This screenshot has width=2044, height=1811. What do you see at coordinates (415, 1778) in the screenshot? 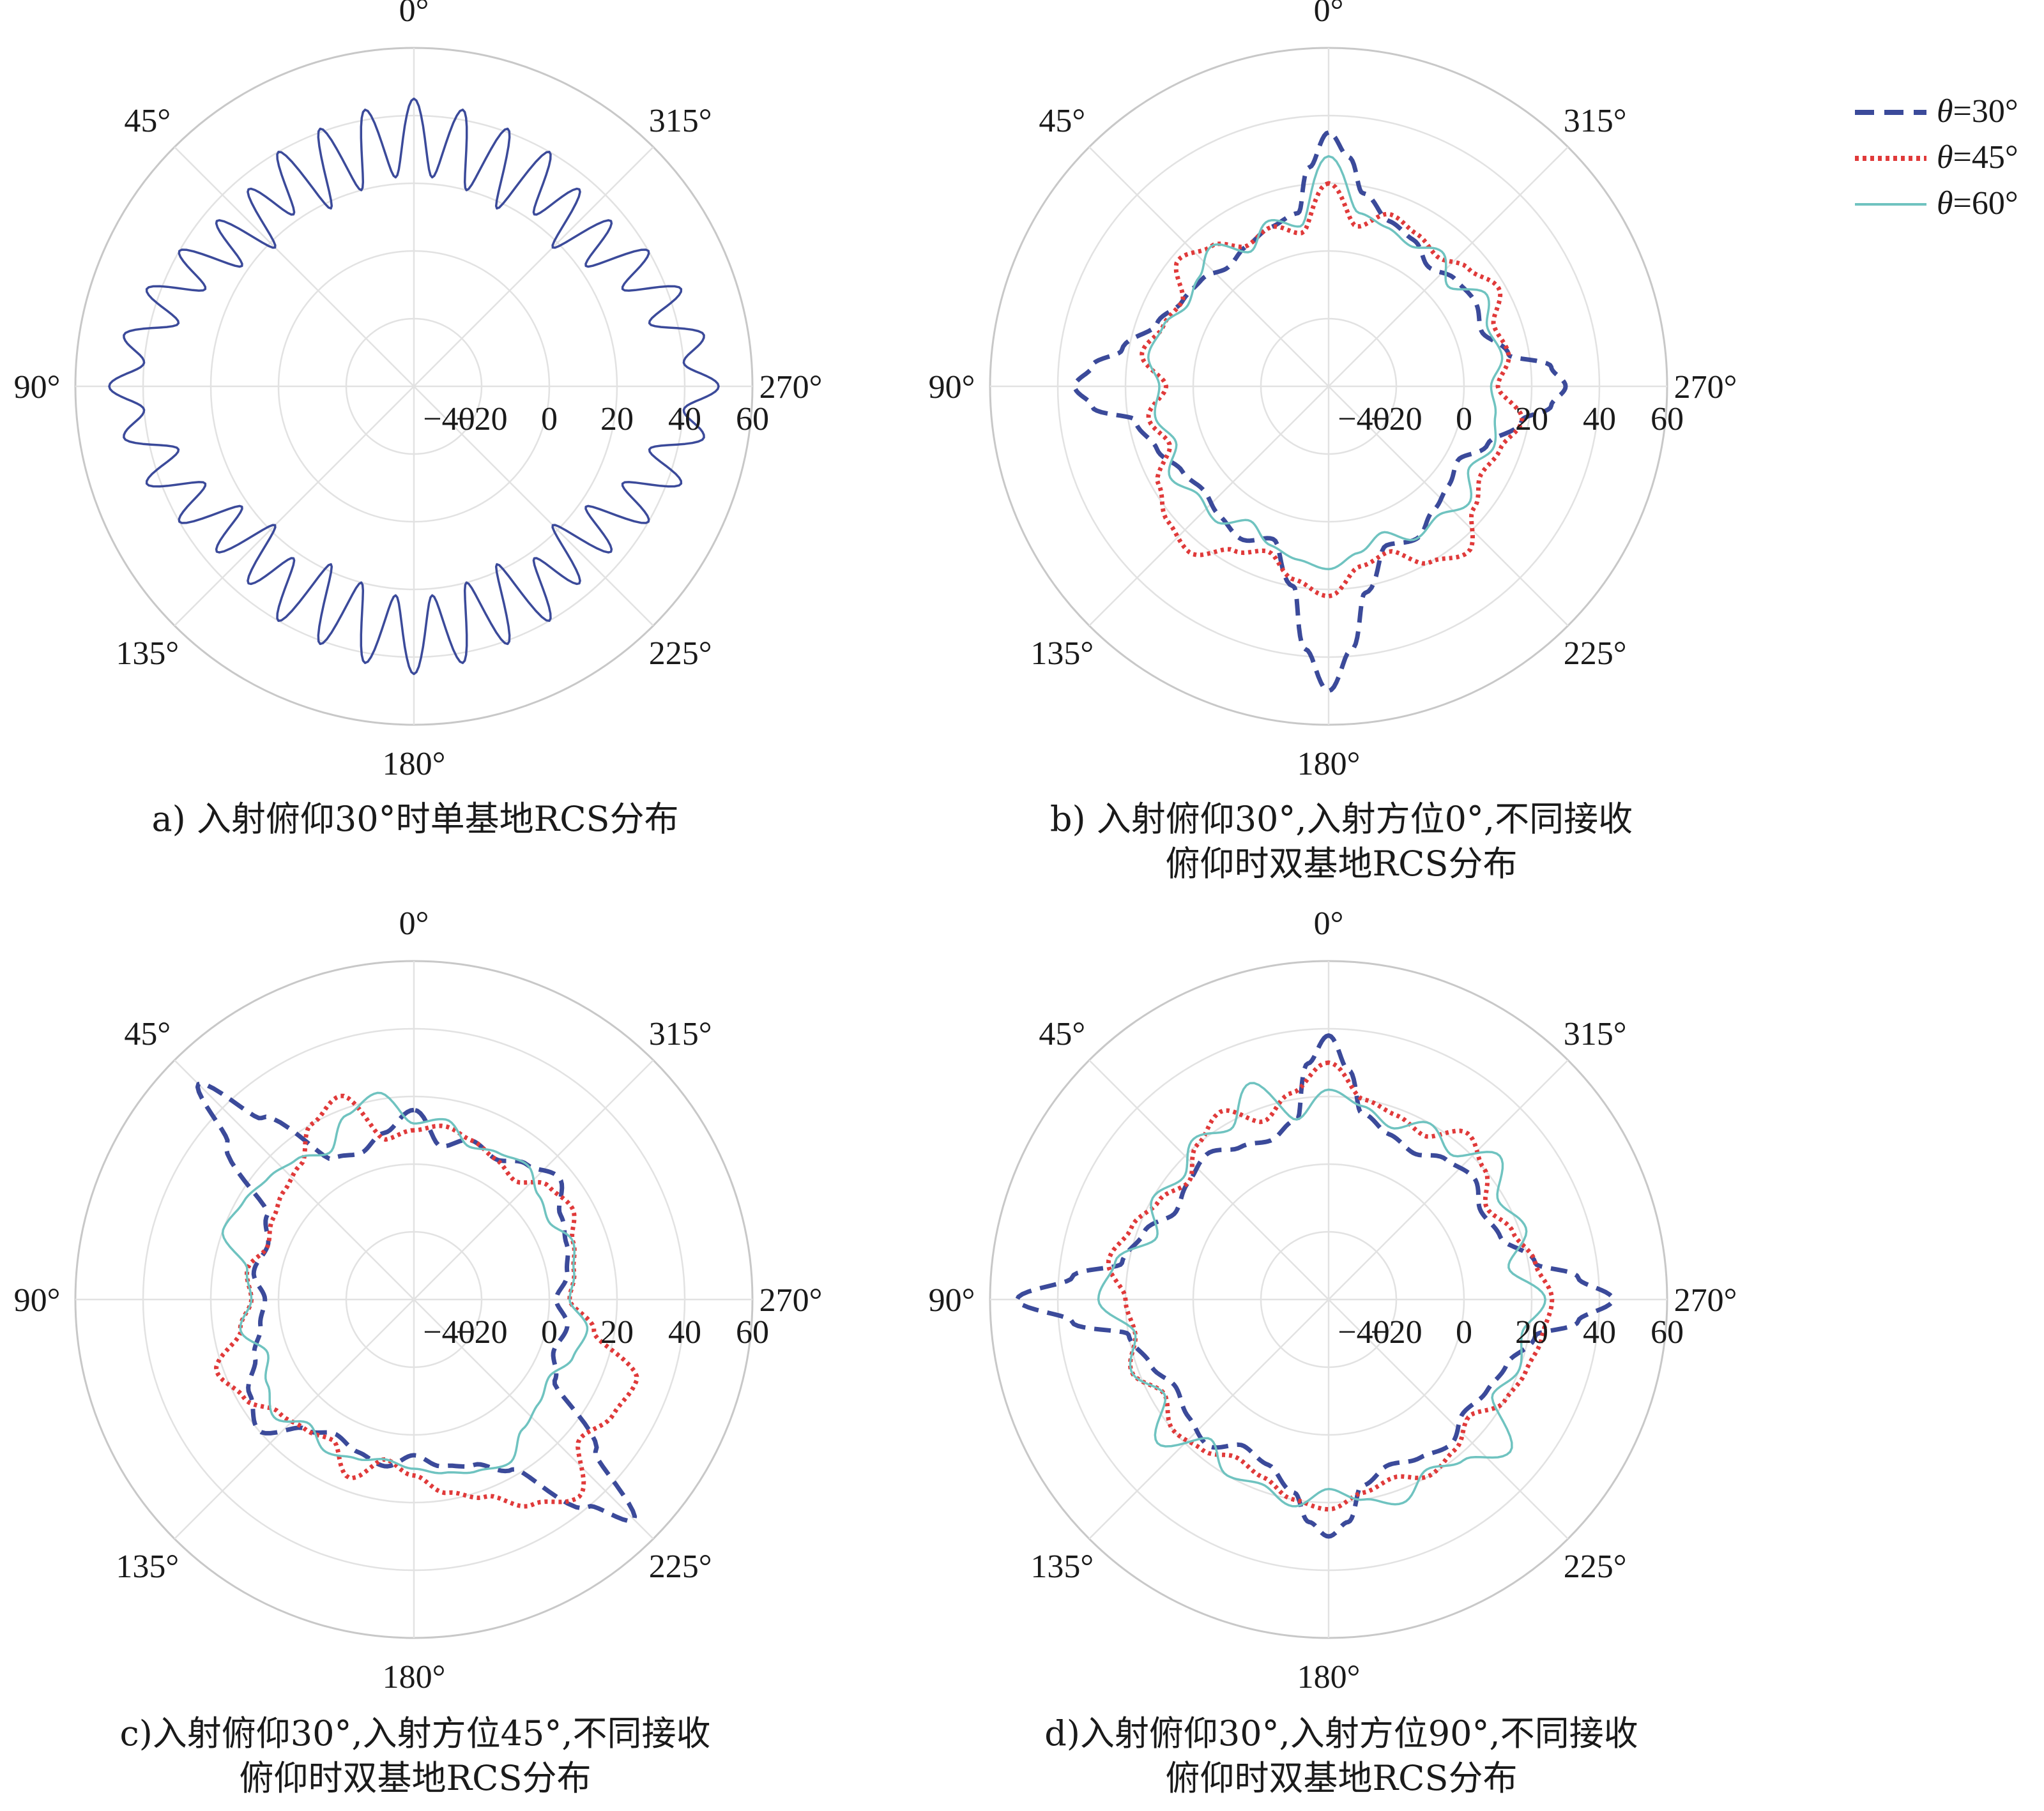
I see `caption-c-line2: 俯仰时双基地RCS分布` at bounding box center [415, 1778].